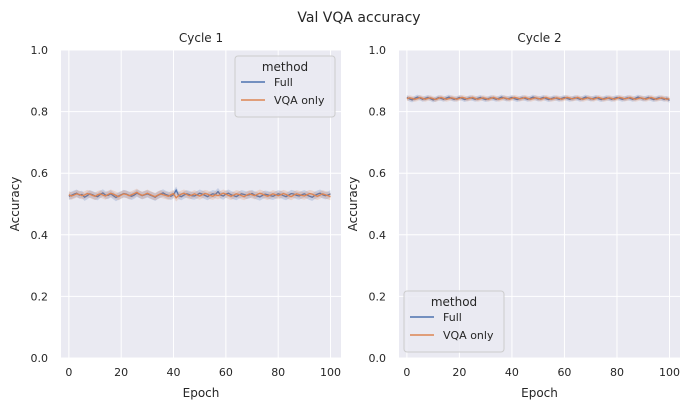  I want to click on figure-title: Val VQA accuracy, so click(358, 18).